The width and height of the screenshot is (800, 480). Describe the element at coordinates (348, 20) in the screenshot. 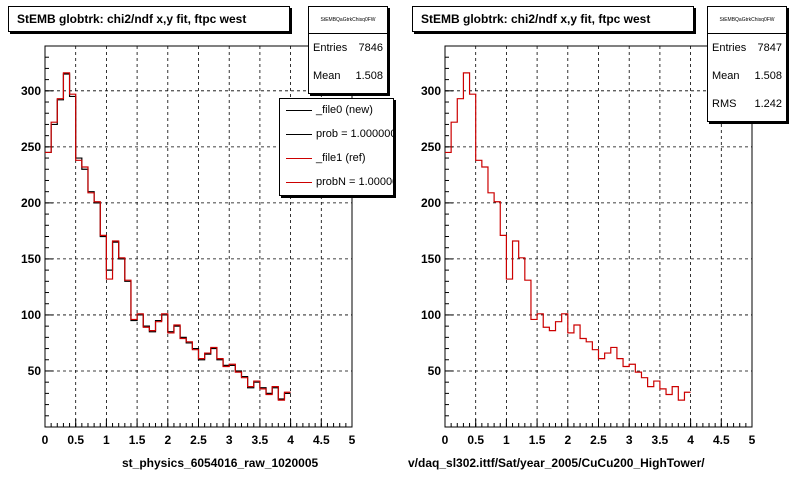

I see `left-stats-name: StEMBQaGtrkChisq0FW` at that location.